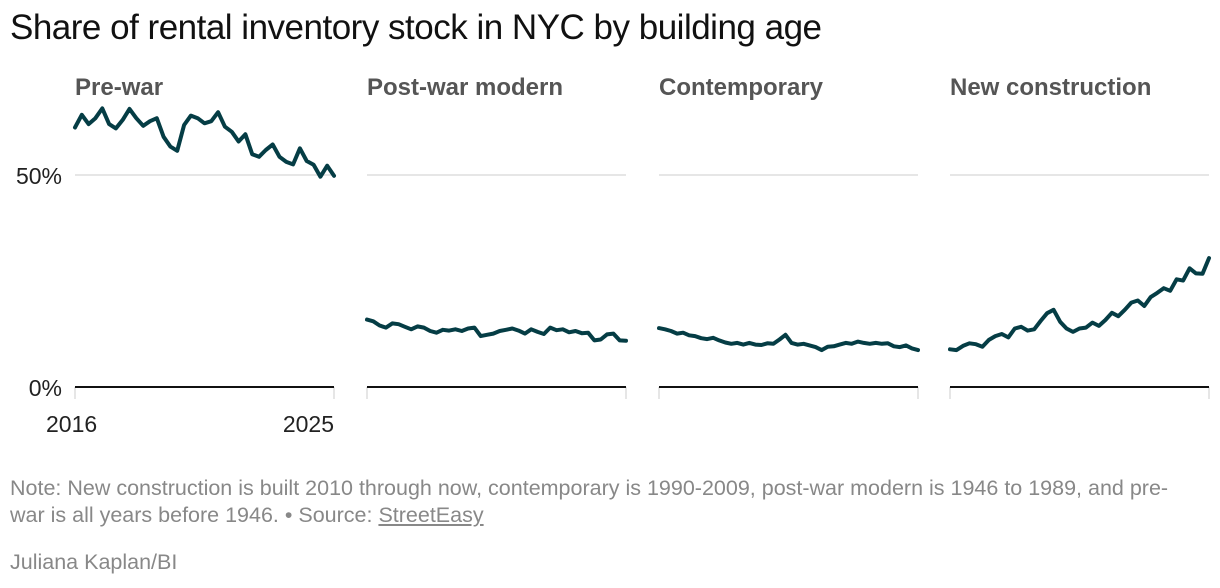 The width and height of the screenshot is (1220, 588). I want to click on source-link: StreetEasy, so click(431, 515).